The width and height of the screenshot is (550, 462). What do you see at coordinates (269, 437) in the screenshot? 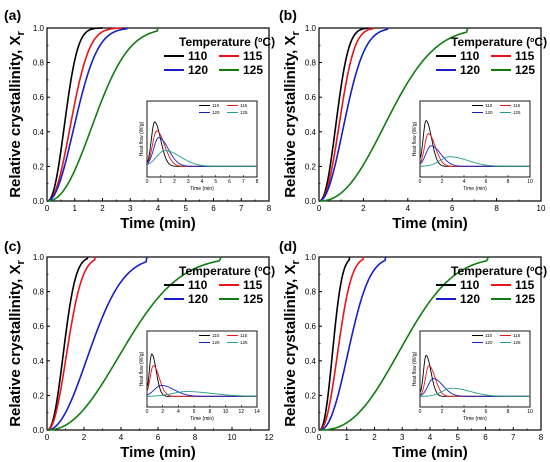
I see `x-tick-label: 12` at bounding box center [269, 437].